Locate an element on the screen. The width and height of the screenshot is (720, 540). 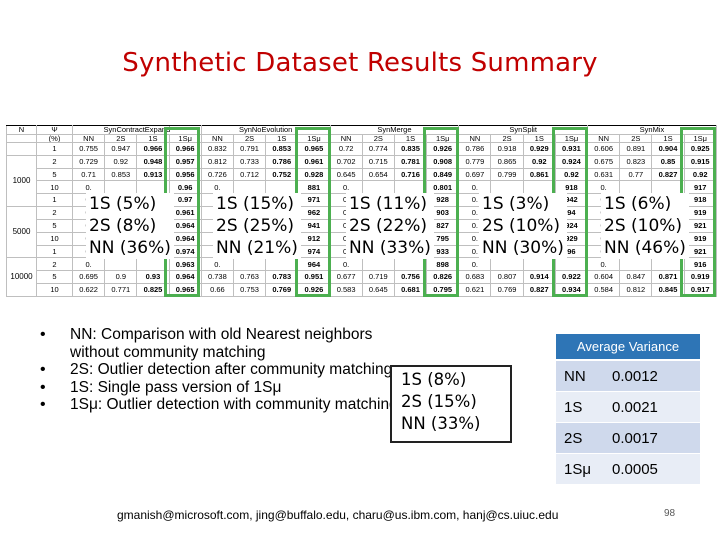
value-cell: 0.681 is located at coordinates (410, 290).